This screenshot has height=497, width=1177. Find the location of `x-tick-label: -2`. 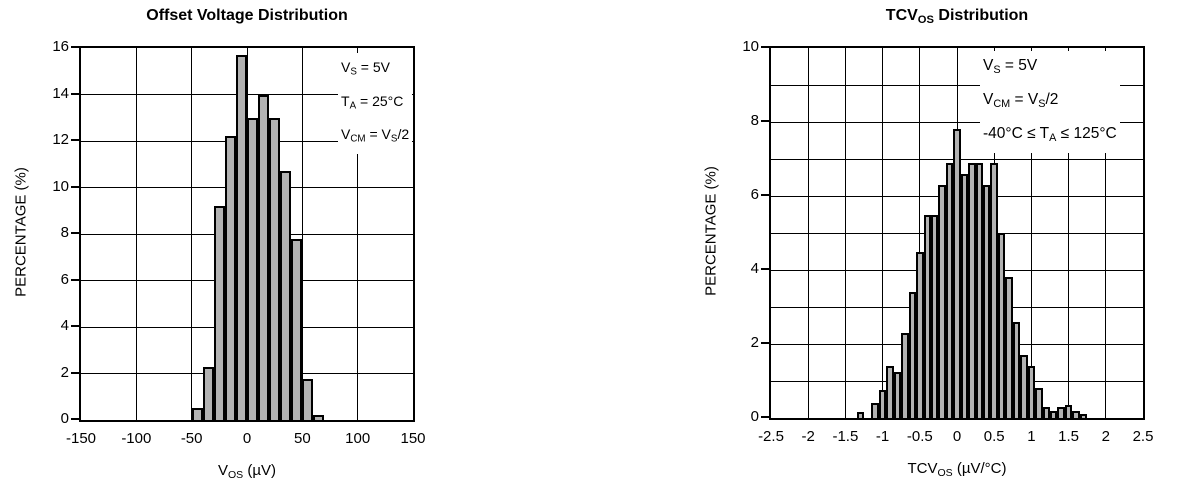

x-tick-label: -2 is located at coordinates (808, 436).